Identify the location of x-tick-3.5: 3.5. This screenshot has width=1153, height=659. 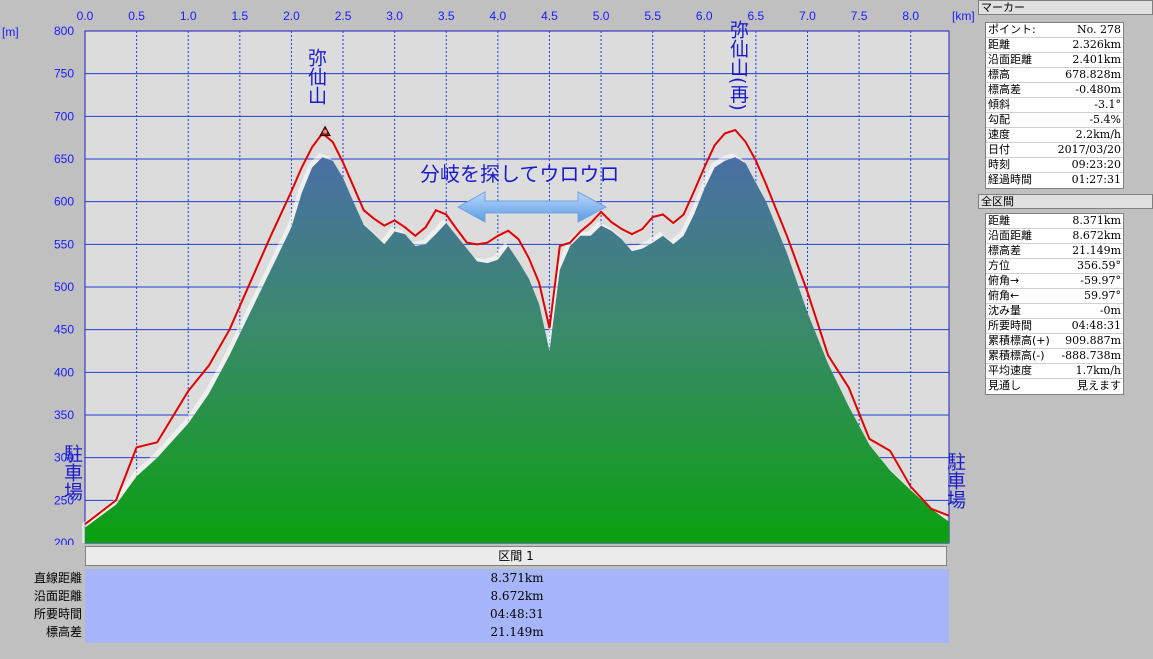
(446, 16).